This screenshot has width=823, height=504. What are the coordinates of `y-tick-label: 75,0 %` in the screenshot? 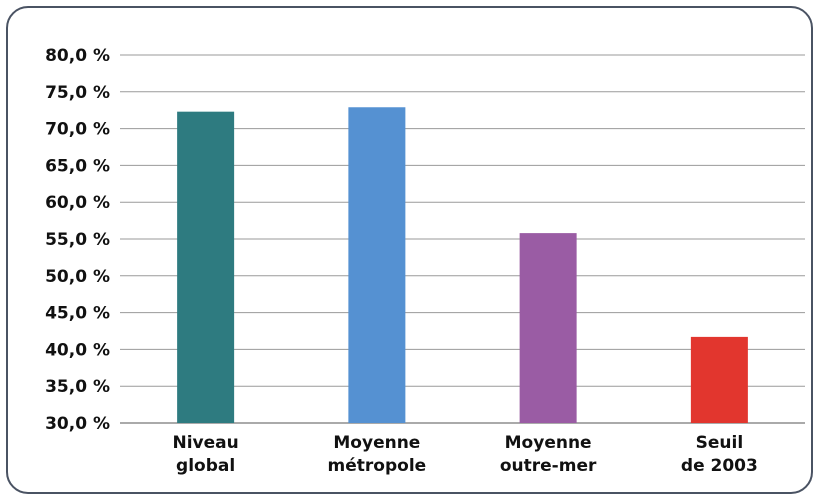 It's located at (77, 93).